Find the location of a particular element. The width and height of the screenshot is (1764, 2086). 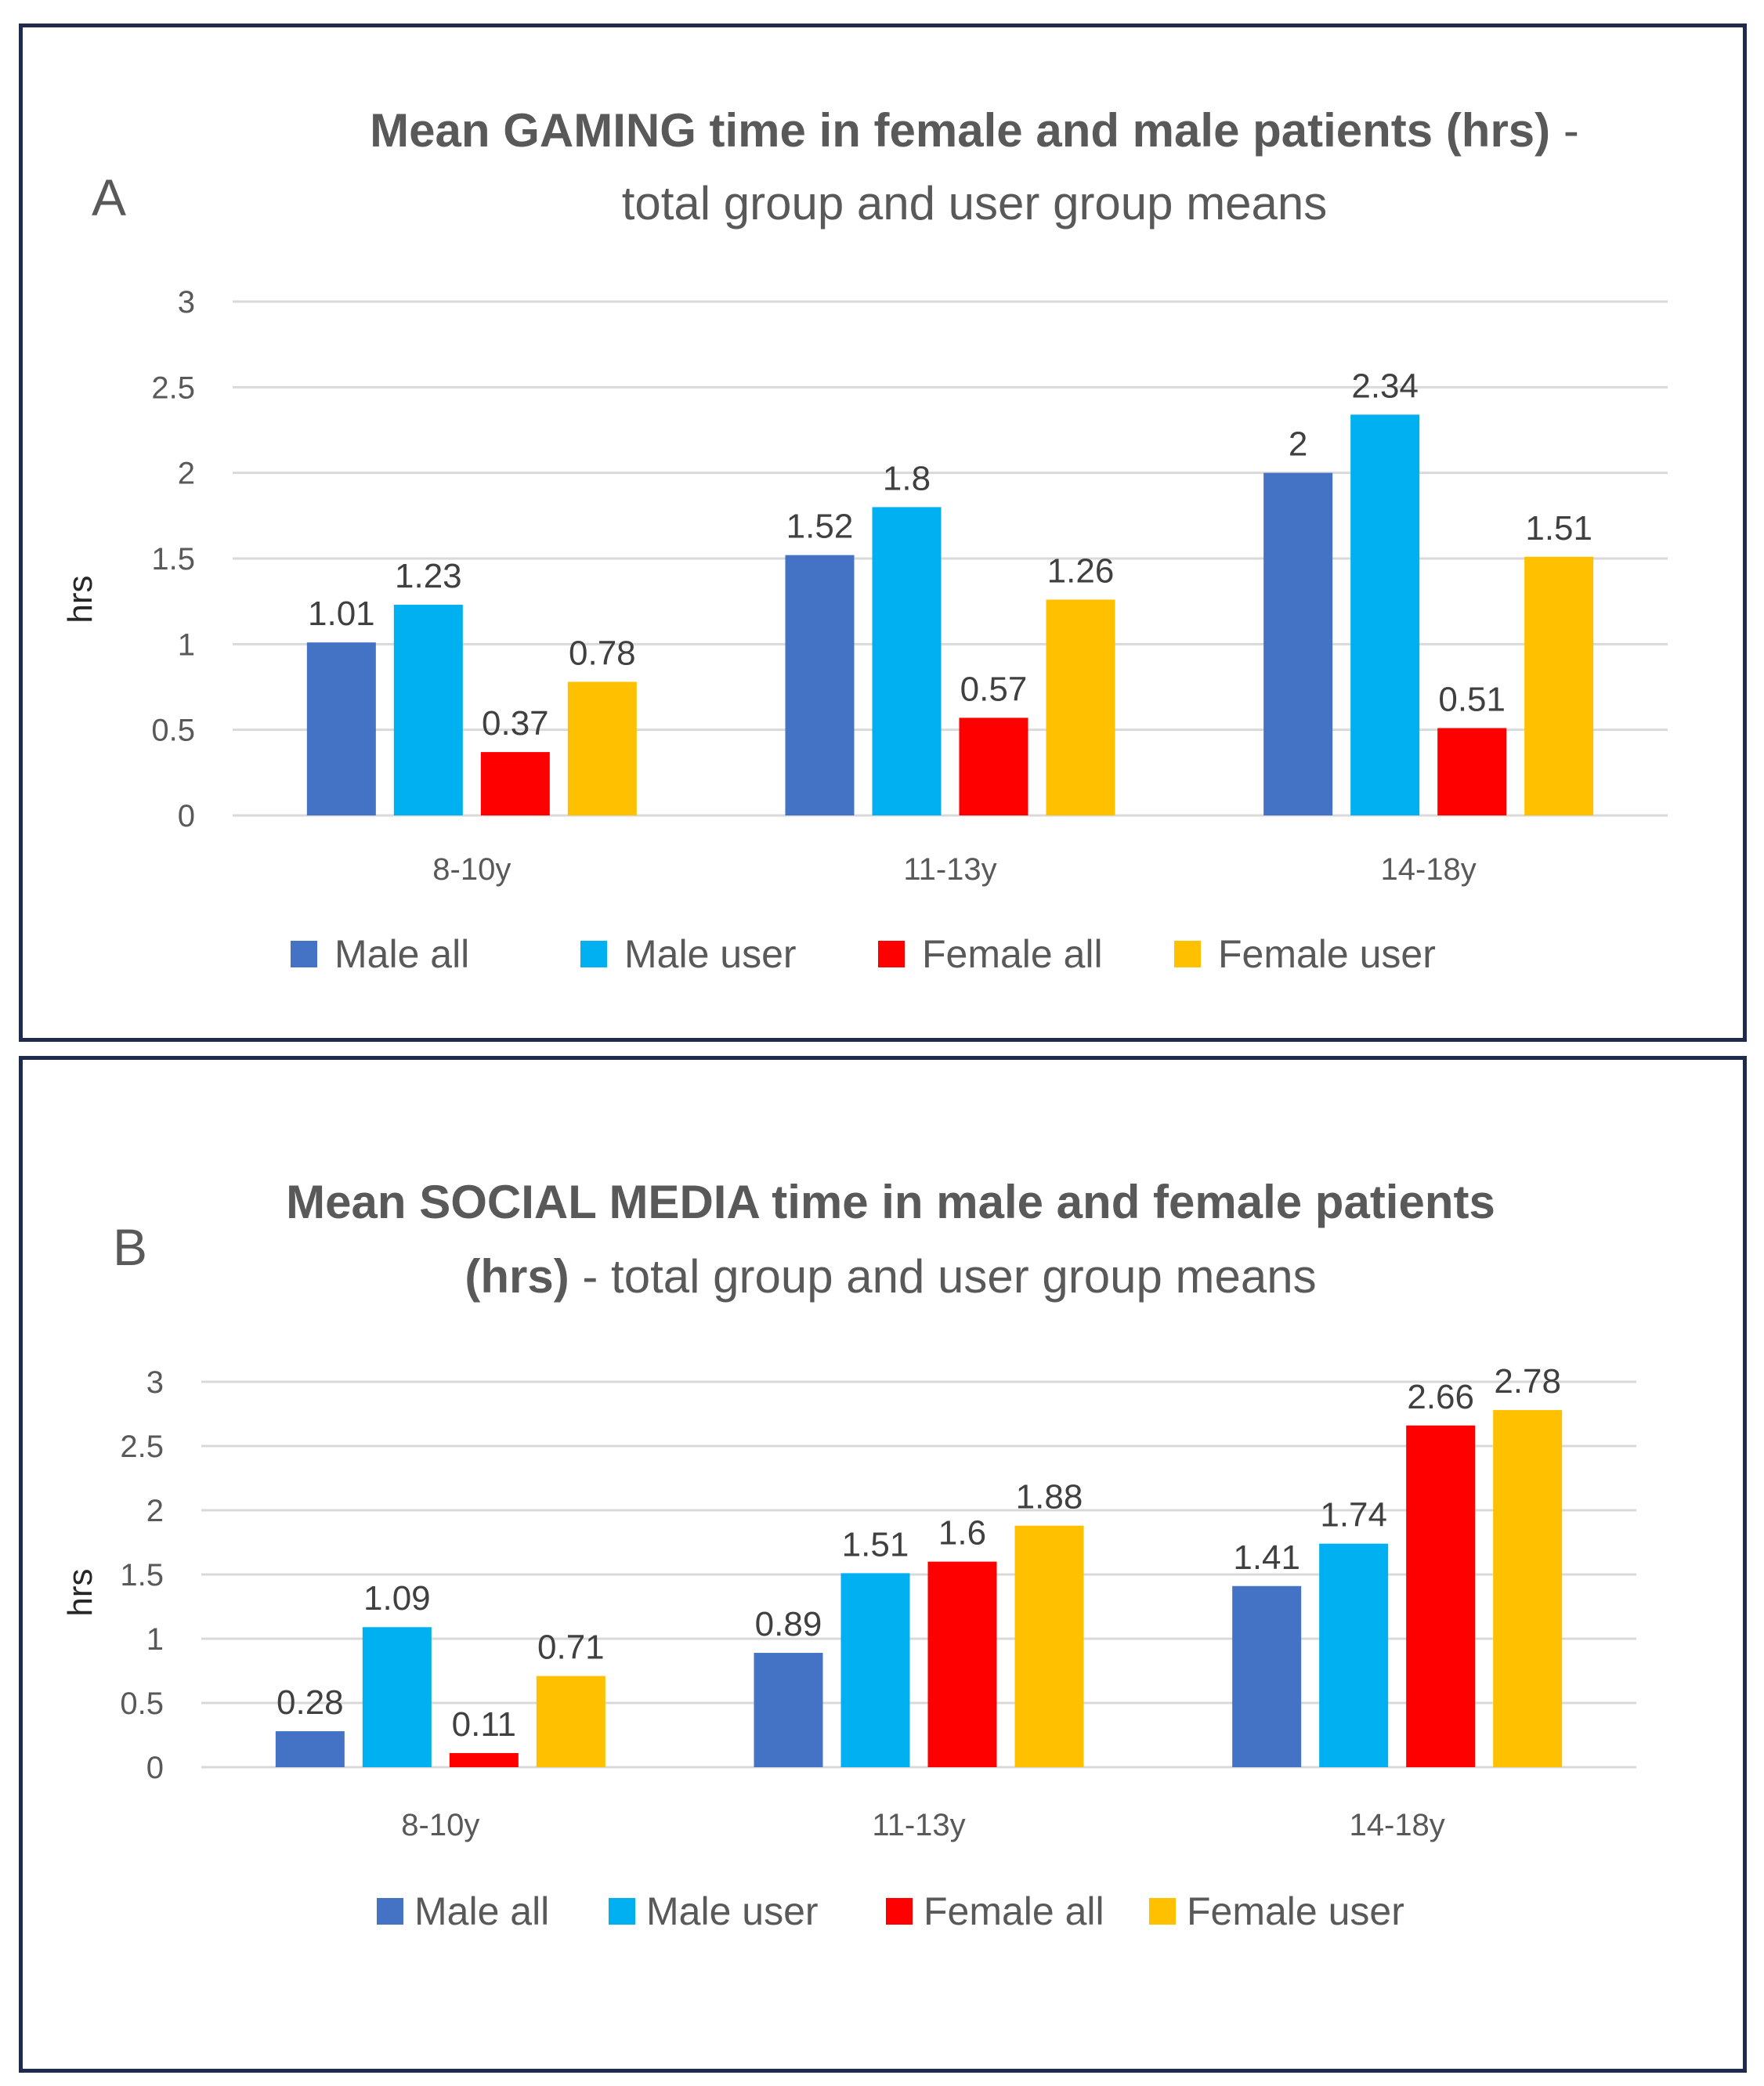

data-label: 1.23 is located at coordinates (428, 576).